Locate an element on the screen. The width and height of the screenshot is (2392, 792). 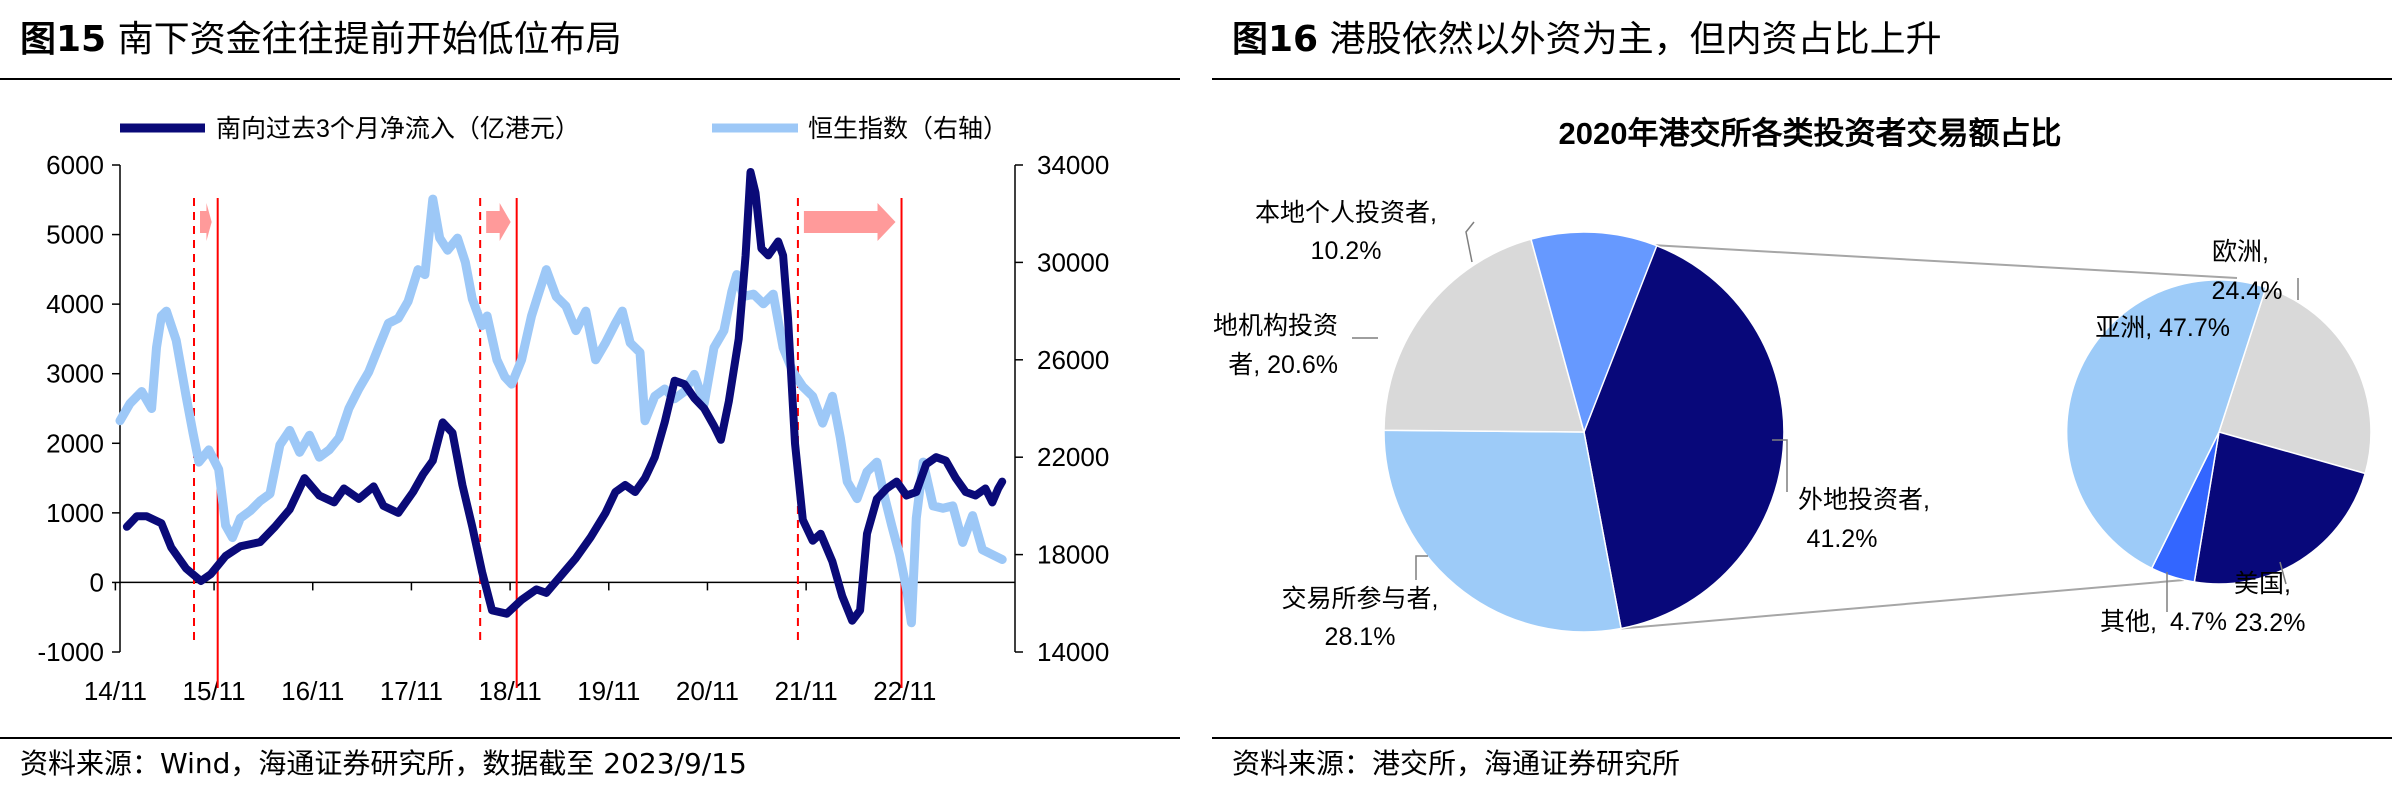
y-right-tick-label: 22000 is located at coordinates (1073, 457).